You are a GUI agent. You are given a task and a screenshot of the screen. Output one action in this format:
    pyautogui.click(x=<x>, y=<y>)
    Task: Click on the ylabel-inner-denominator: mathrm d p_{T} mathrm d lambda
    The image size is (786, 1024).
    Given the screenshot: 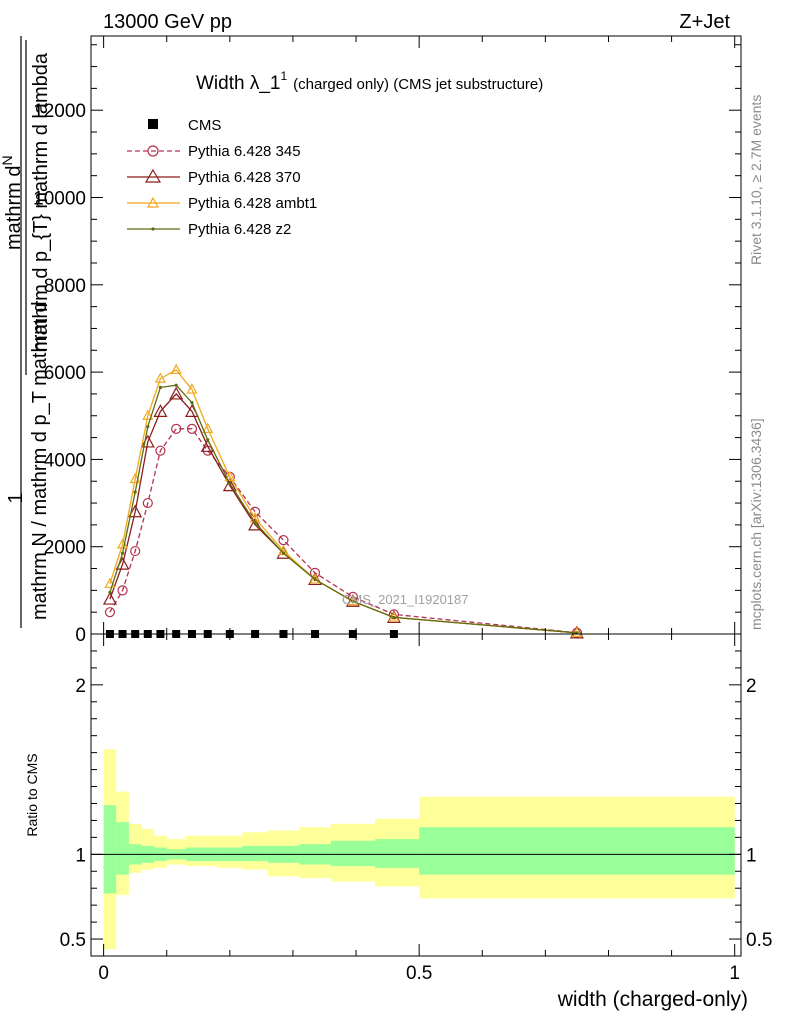 What is the action you would take?
    pyautogui.click(x=41, y=202)
    